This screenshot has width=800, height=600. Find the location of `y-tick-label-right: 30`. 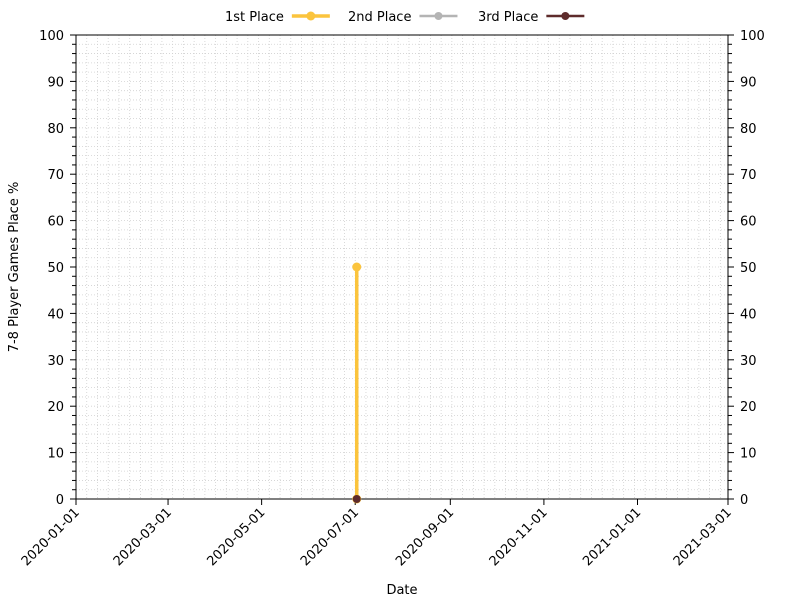

y-tick-label-right: 30 is located at coordinates (748, 361).